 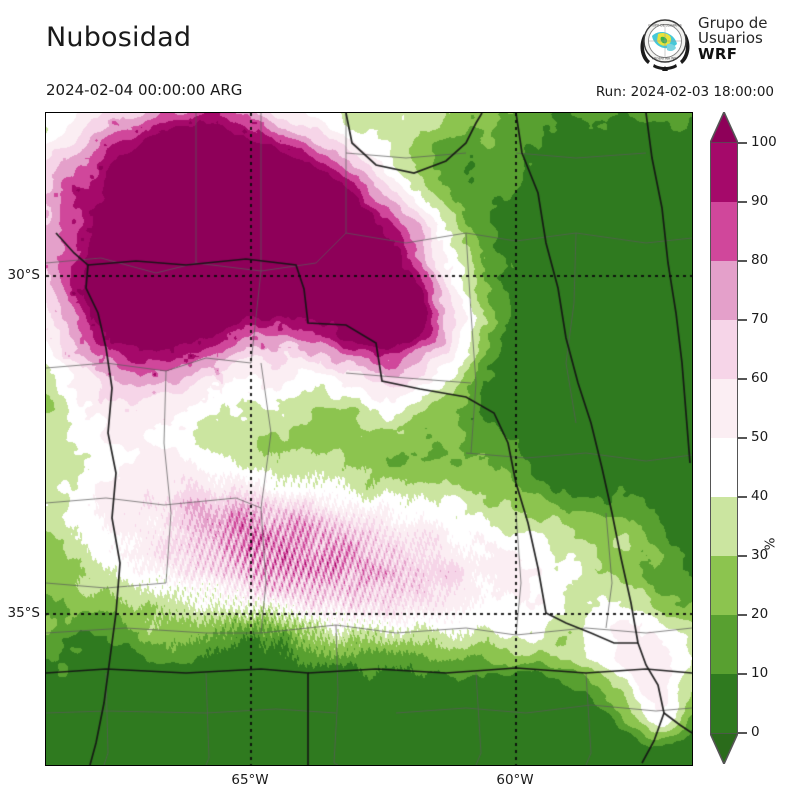 I want to click on logo-line-1: Grupo de, so click(x=733, y=23).